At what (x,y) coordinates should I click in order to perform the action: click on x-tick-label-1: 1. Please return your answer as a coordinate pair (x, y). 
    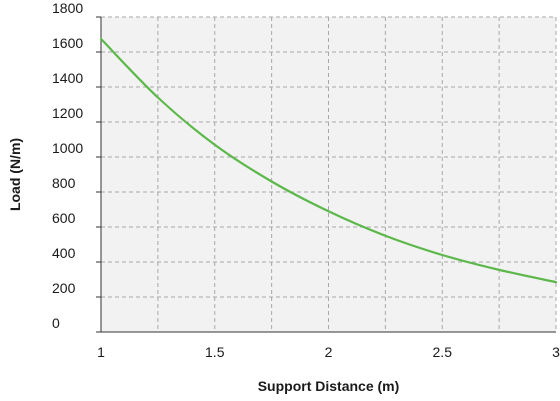
    Looking at the image, I should click on (101, 352).